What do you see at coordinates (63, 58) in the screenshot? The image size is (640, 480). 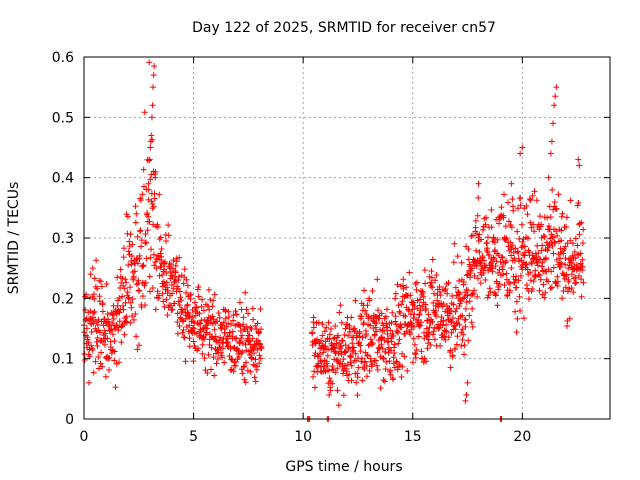 I see `y-tick-label: 0.6` at bounding box center [63, 58].